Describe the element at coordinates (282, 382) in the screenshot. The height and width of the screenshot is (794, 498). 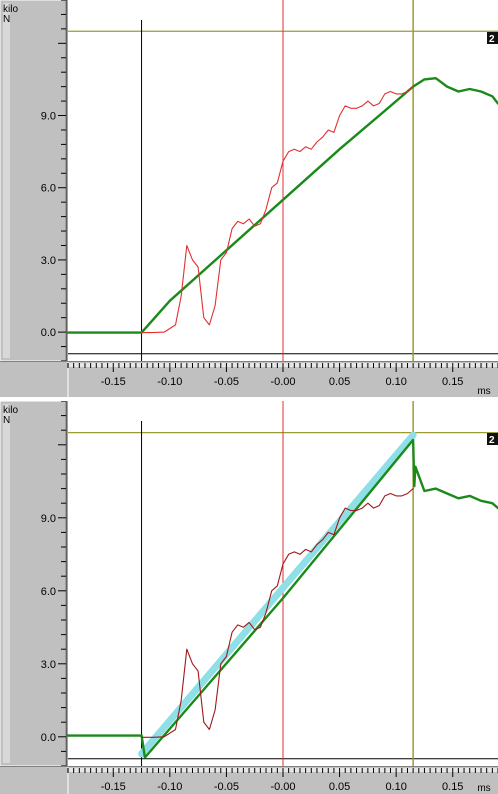
I see `top-x-tick-label: -0.00` at that location.